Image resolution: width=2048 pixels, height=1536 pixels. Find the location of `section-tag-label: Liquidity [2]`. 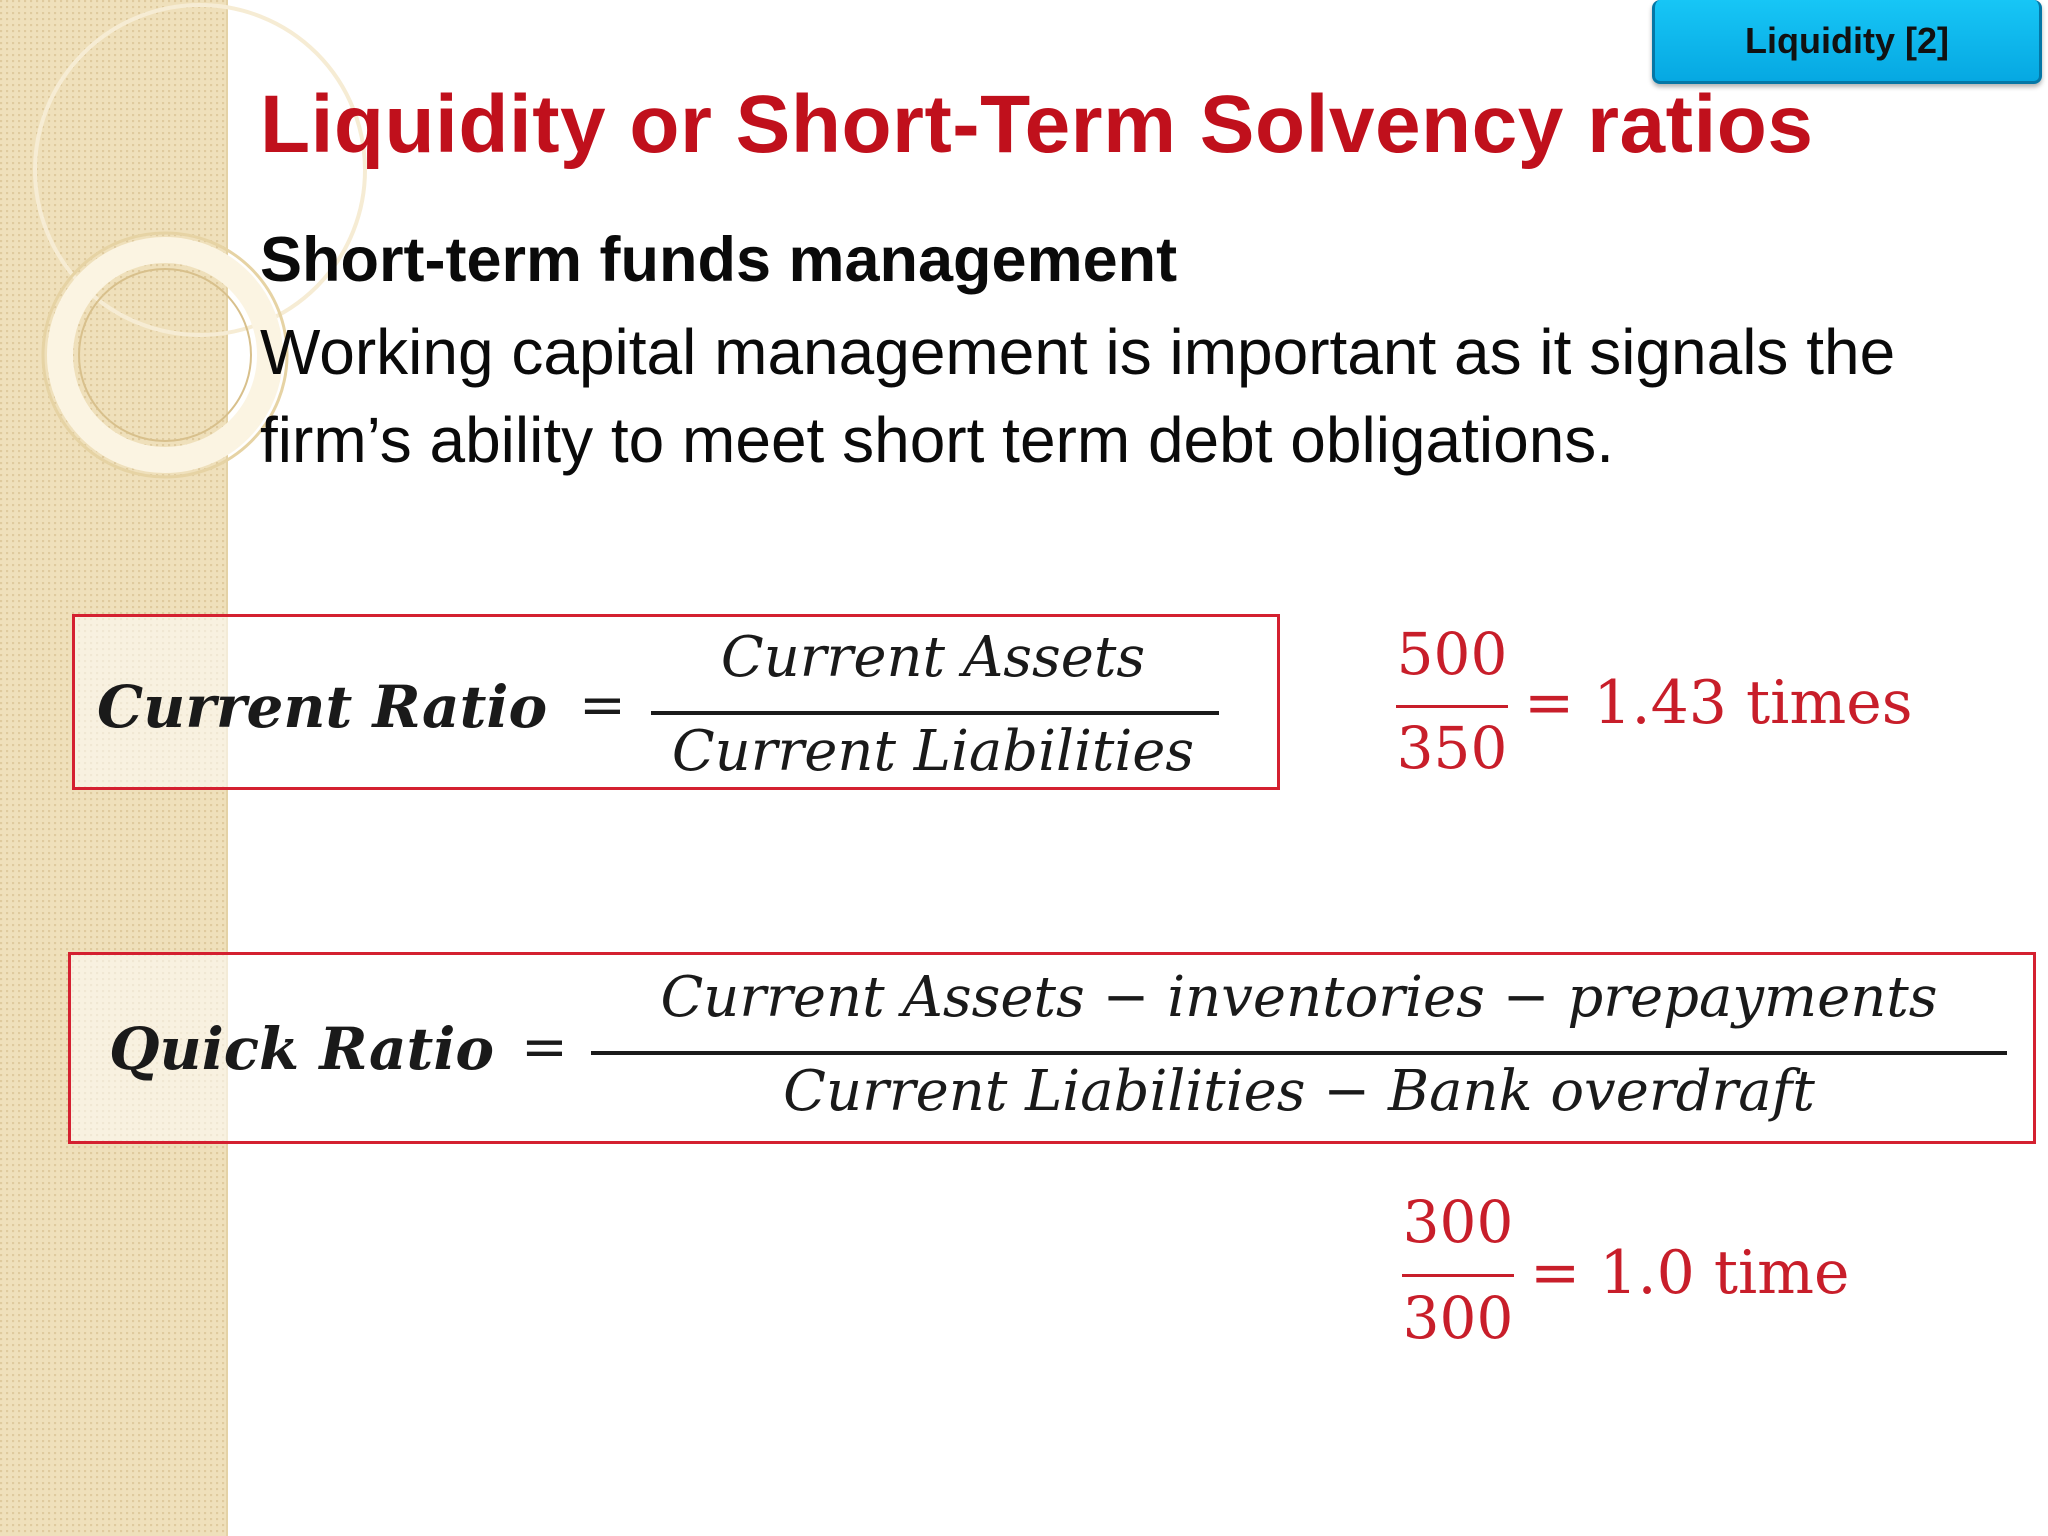

section-tag-label: Liquidity [2] is located at coordinates (1847, 40).